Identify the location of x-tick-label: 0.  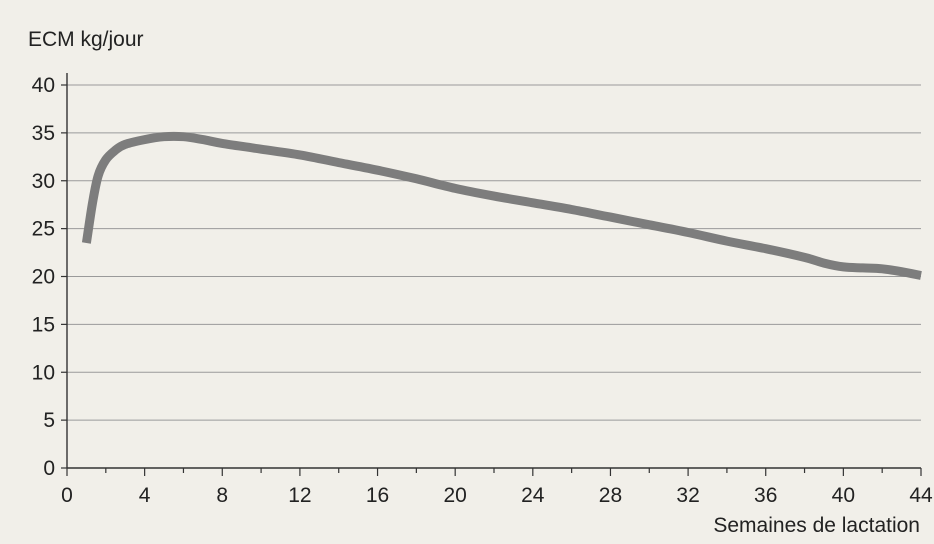
(67, 495).